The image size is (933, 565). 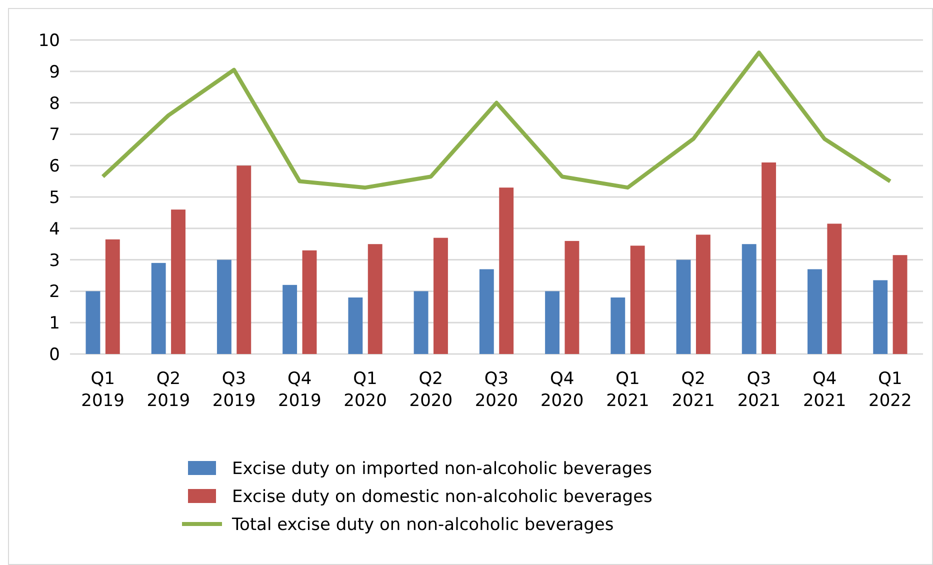 What do you see at coordinates (49, 40) in the screenshot?
I see `y-tick-label: 10` at bounding box center [49, 40].